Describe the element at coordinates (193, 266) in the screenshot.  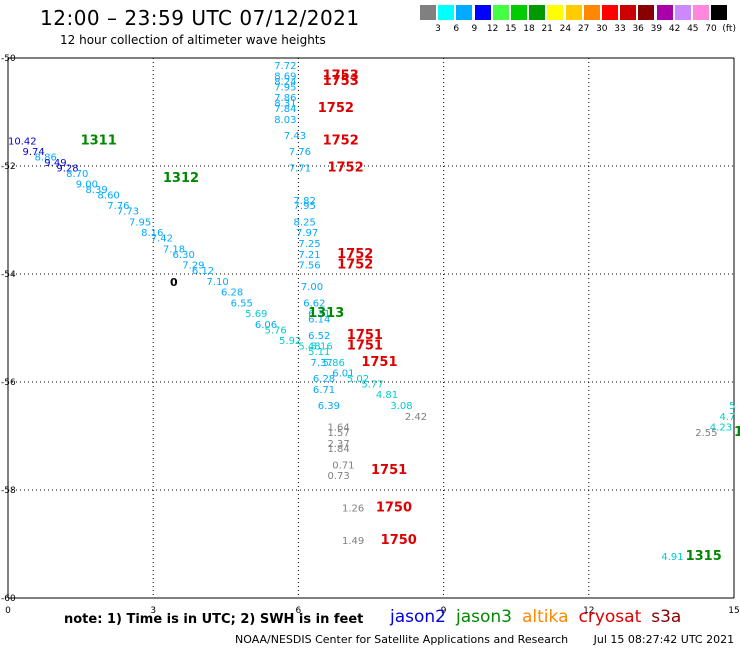
I see `wave-height-value: 7.29` at that location.